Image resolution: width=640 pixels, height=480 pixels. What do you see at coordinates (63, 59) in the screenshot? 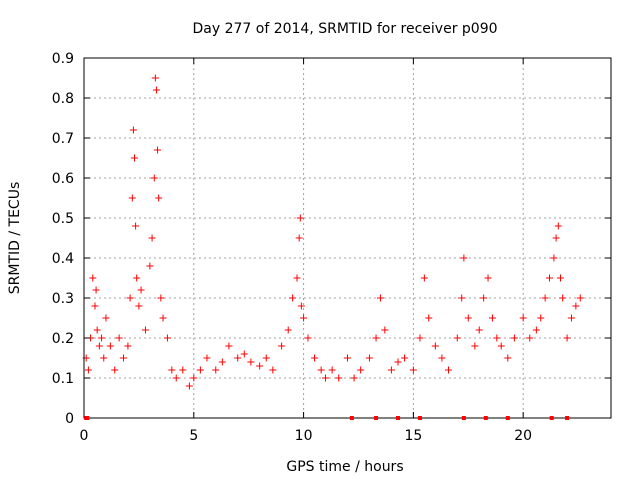
I see `y-tick-label: 0.9` at bounding box center [63, 59].